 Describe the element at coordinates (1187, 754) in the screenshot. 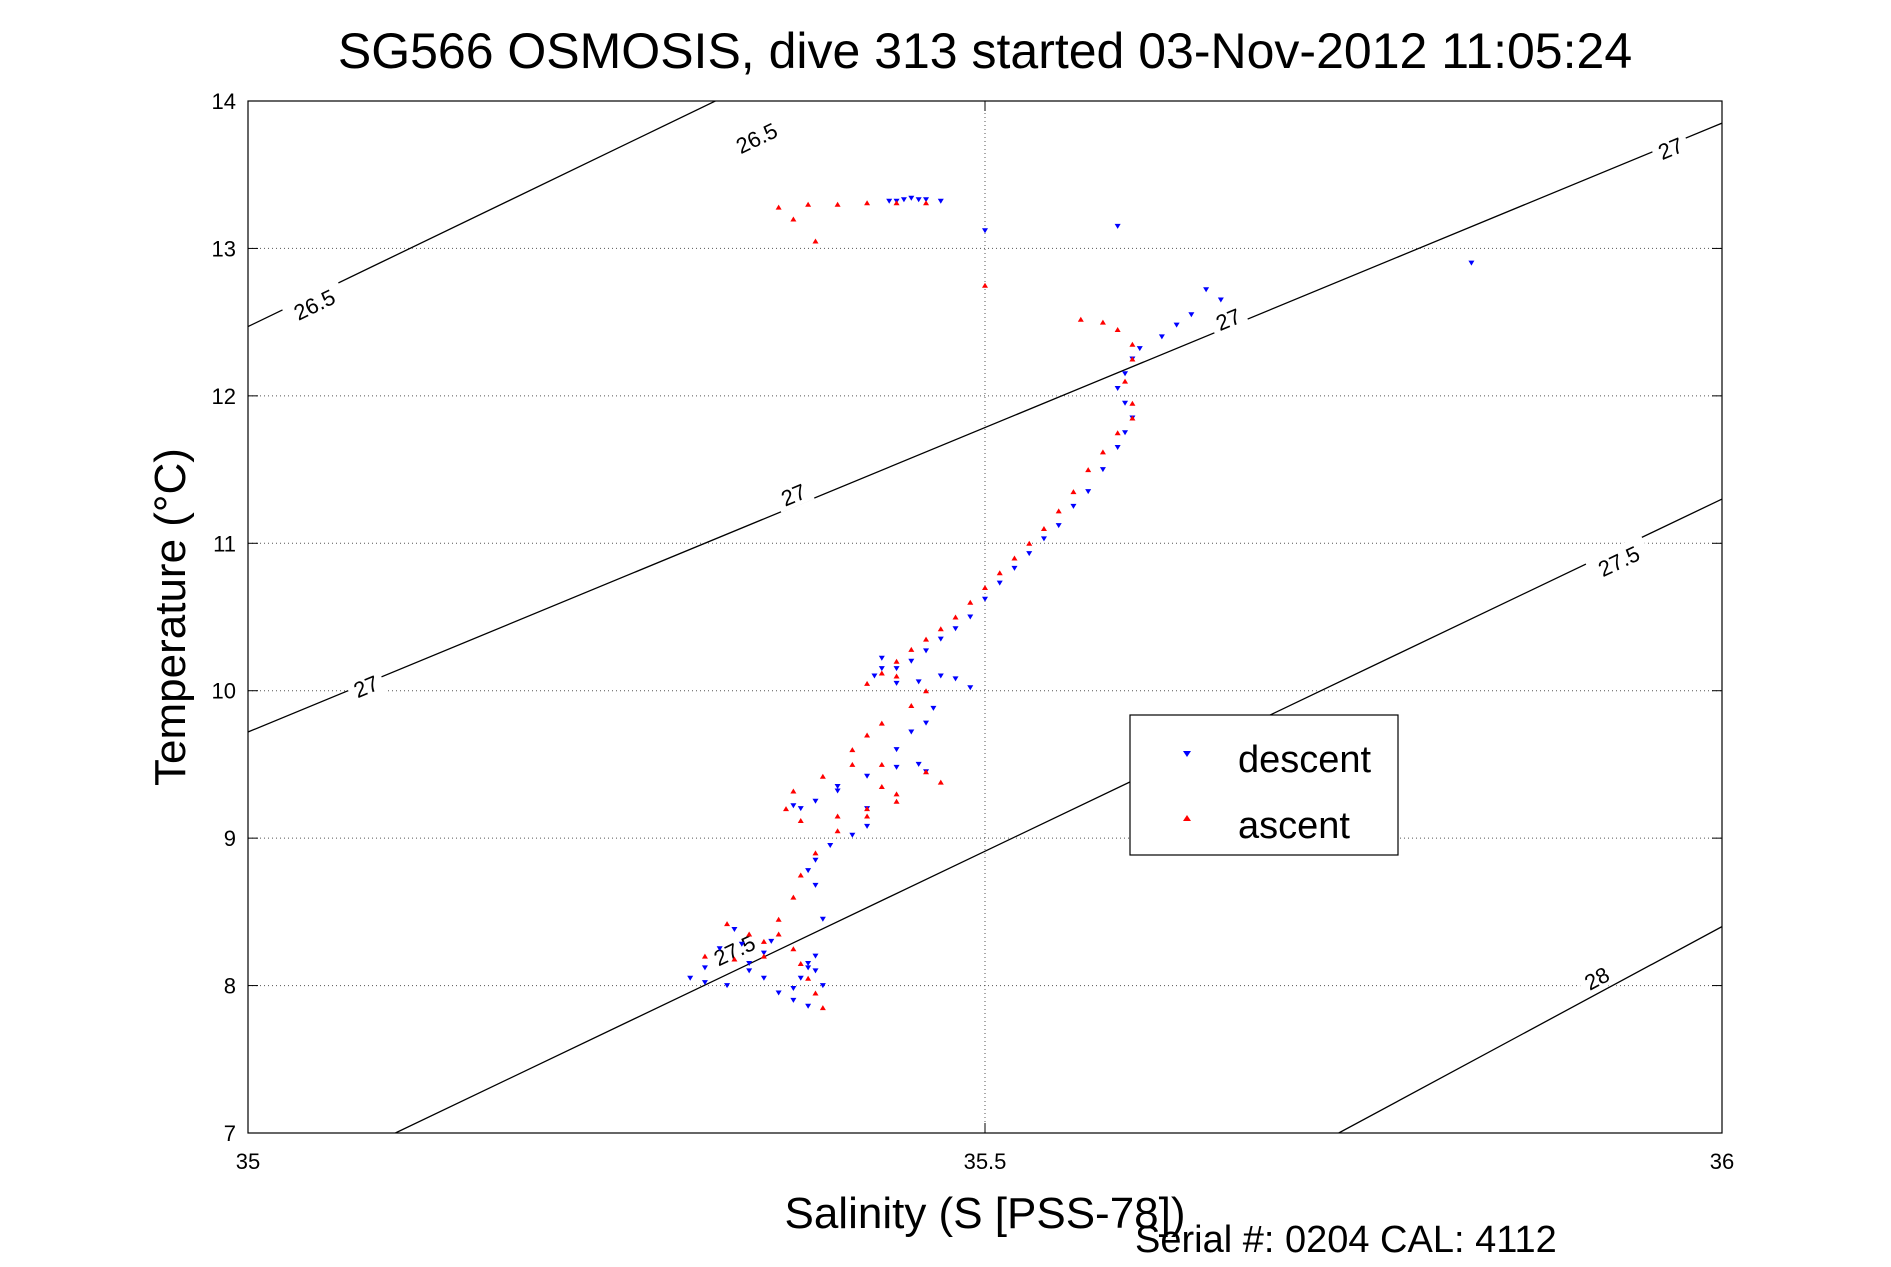

I see `legend-marker-descent` at that location.